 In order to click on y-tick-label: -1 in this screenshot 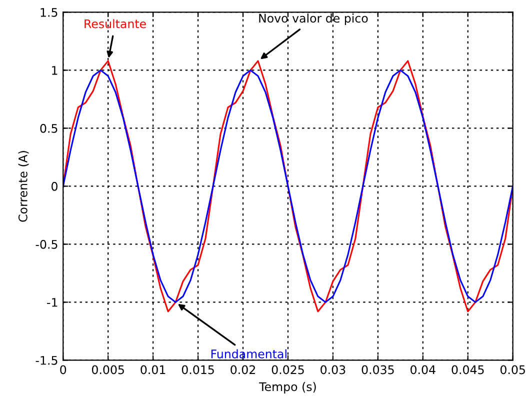, I will do `click(52, 302)`.